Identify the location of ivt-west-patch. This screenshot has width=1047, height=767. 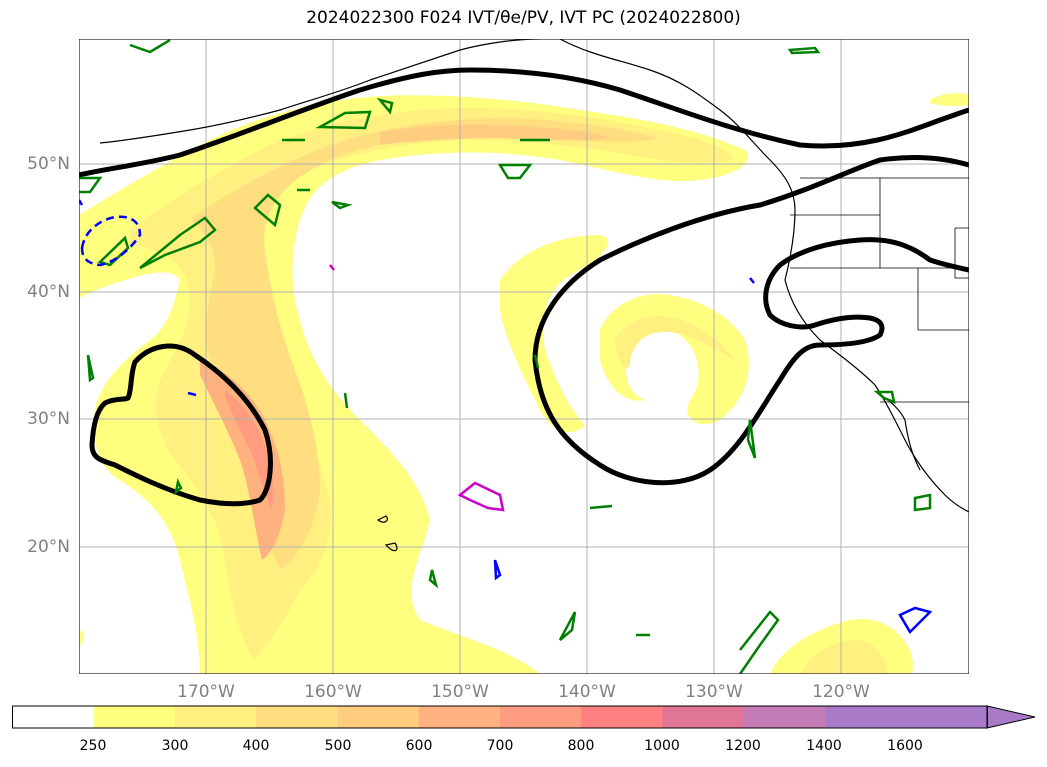
(82, 637).